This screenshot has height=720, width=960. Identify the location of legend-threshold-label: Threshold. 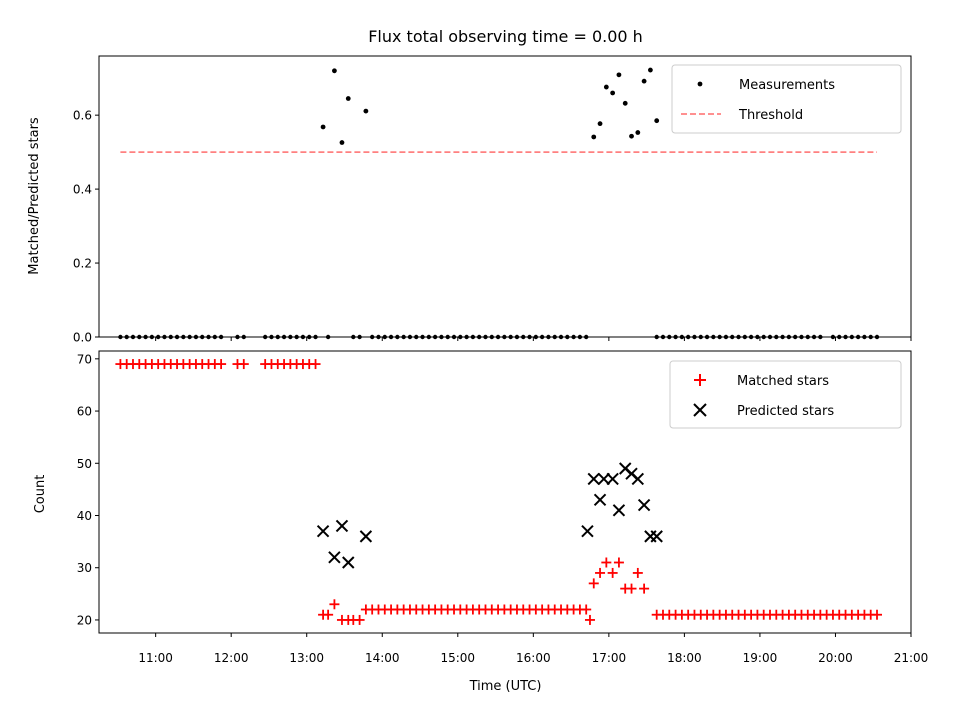
(770, 115).